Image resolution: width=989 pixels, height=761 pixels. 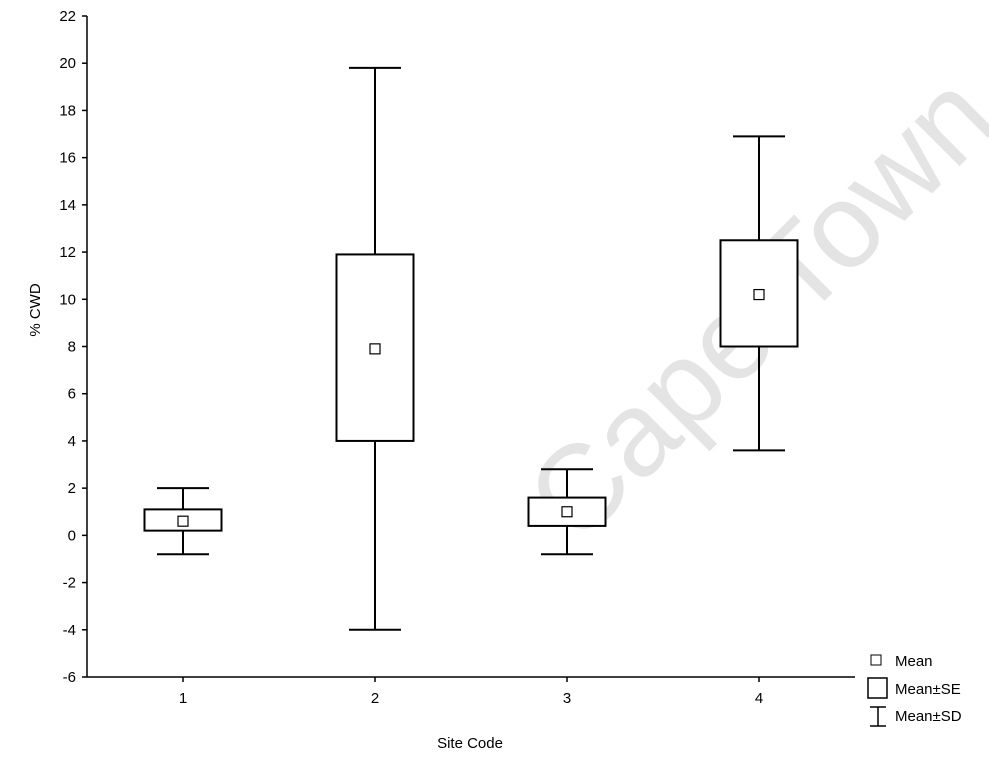 What do you see at coordinates (67, 110) in the screenshot?
I see `y-tick-label: 18` at bounding box center [67, 110].